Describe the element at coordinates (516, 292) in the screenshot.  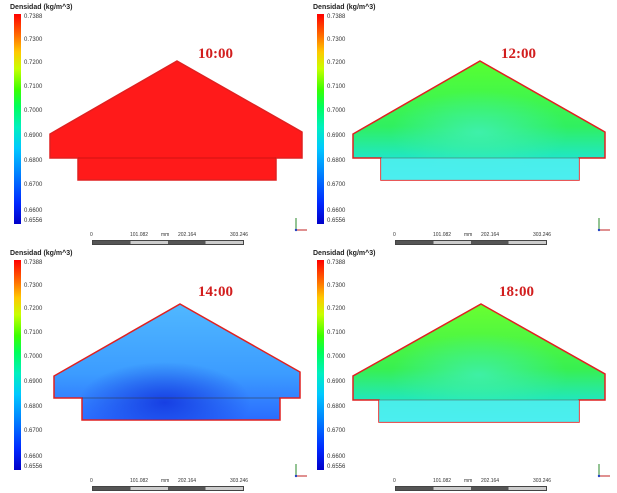
I see `time-label: 18:00` at that location.